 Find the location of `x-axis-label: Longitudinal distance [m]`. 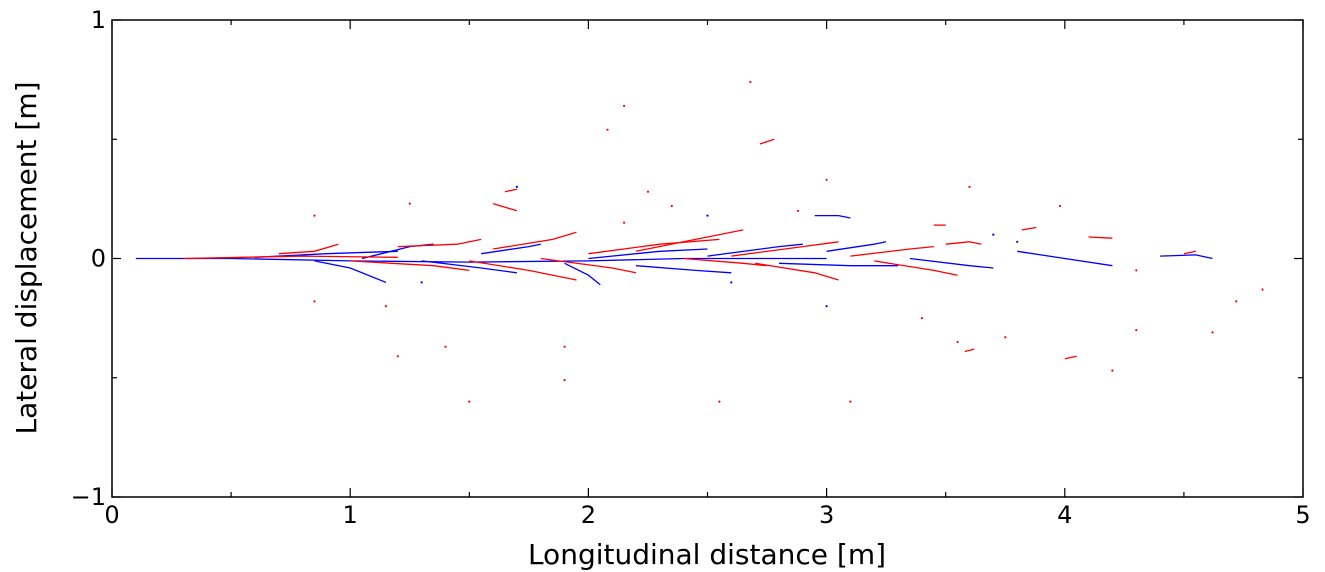

x-axis-label: Longitudinal distance [m] is located at coordinates (707, 554).